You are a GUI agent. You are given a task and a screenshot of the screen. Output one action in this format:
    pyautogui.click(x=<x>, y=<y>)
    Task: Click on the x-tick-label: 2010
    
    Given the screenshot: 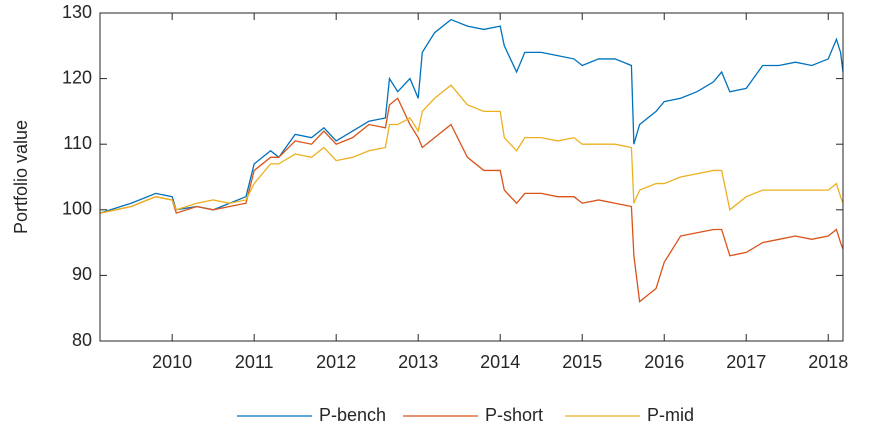 What is the action you would take?
    pyautogui.click(x=172, y=362)
    